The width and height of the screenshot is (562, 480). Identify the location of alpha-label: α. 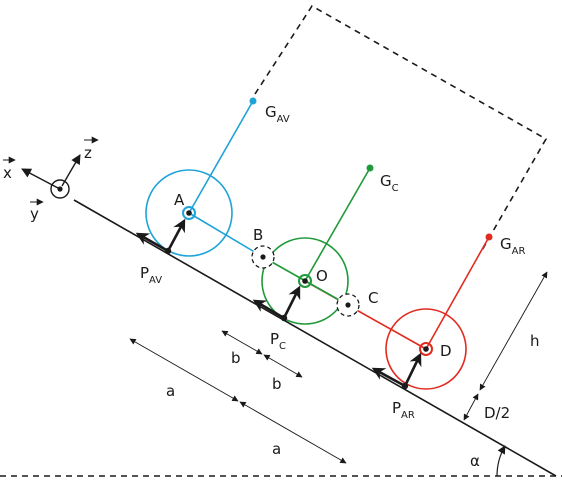
(475, 461).